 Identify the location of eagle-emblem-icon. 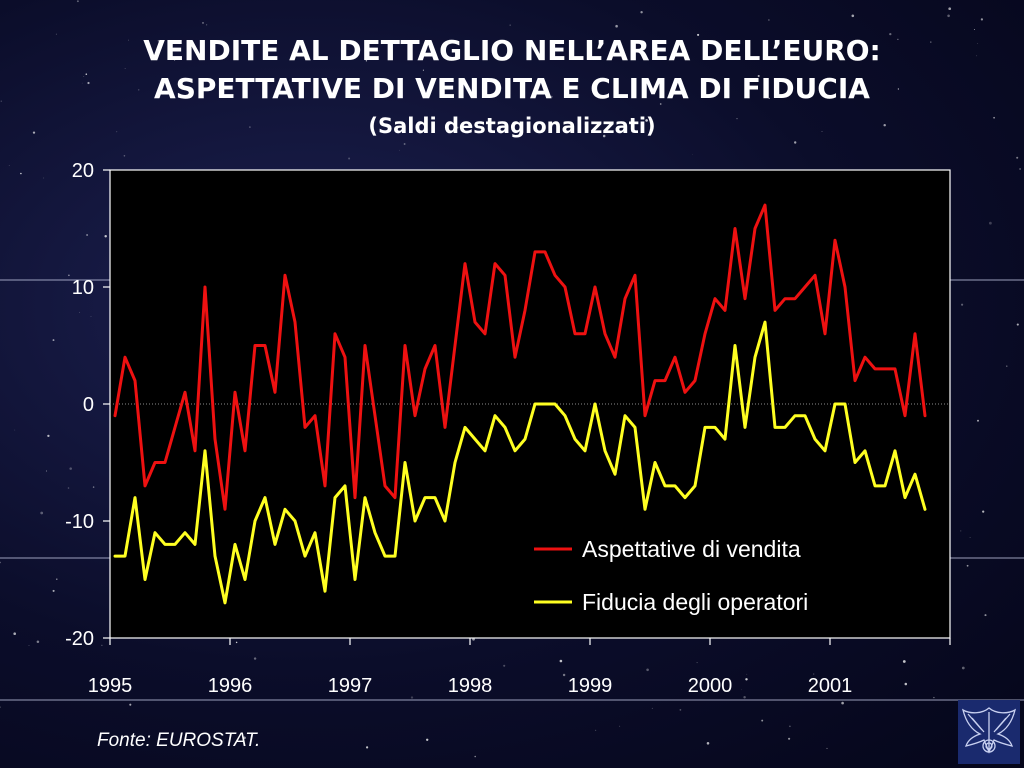
(989, 732).